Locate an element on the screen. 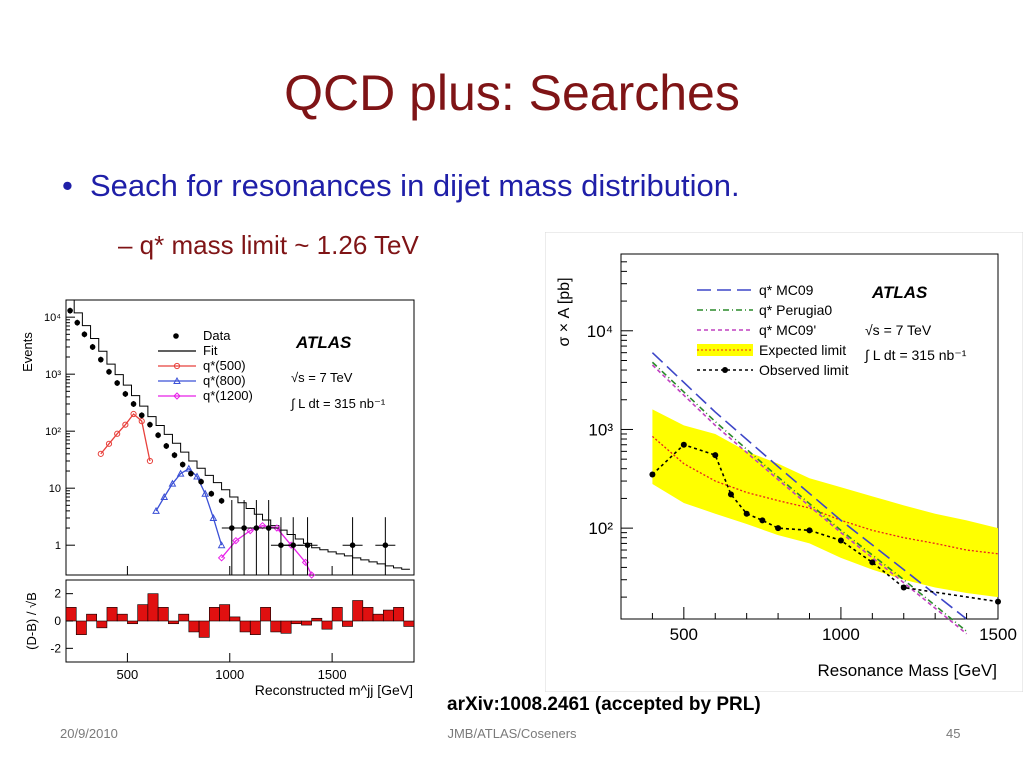  chart1-sub-ytick-label: -2 is located at coordinates (55, 648).